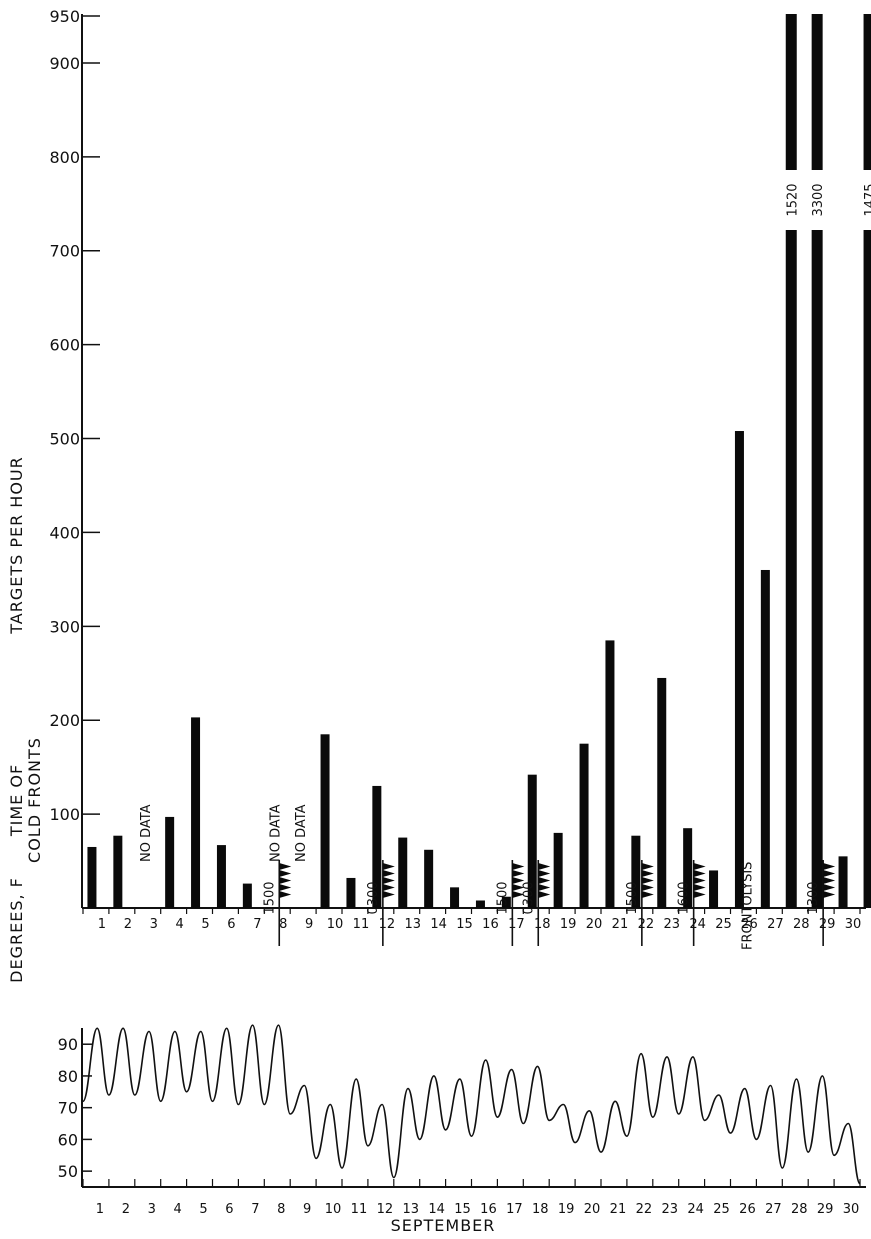  I want to click on temp-y-tick-label-70: 70, so click(68, 1108).